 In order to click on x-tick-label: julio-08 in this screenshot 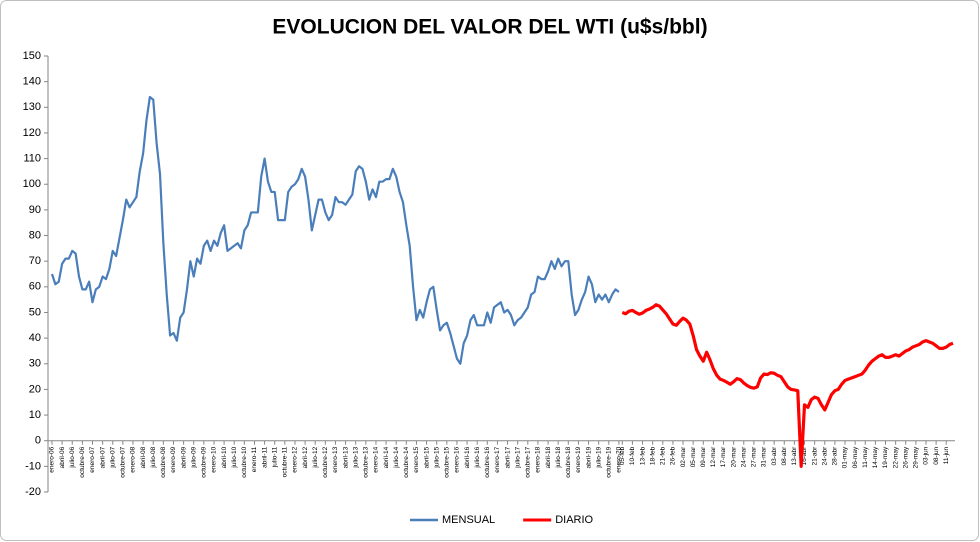, I will do `click(153, 457)`.